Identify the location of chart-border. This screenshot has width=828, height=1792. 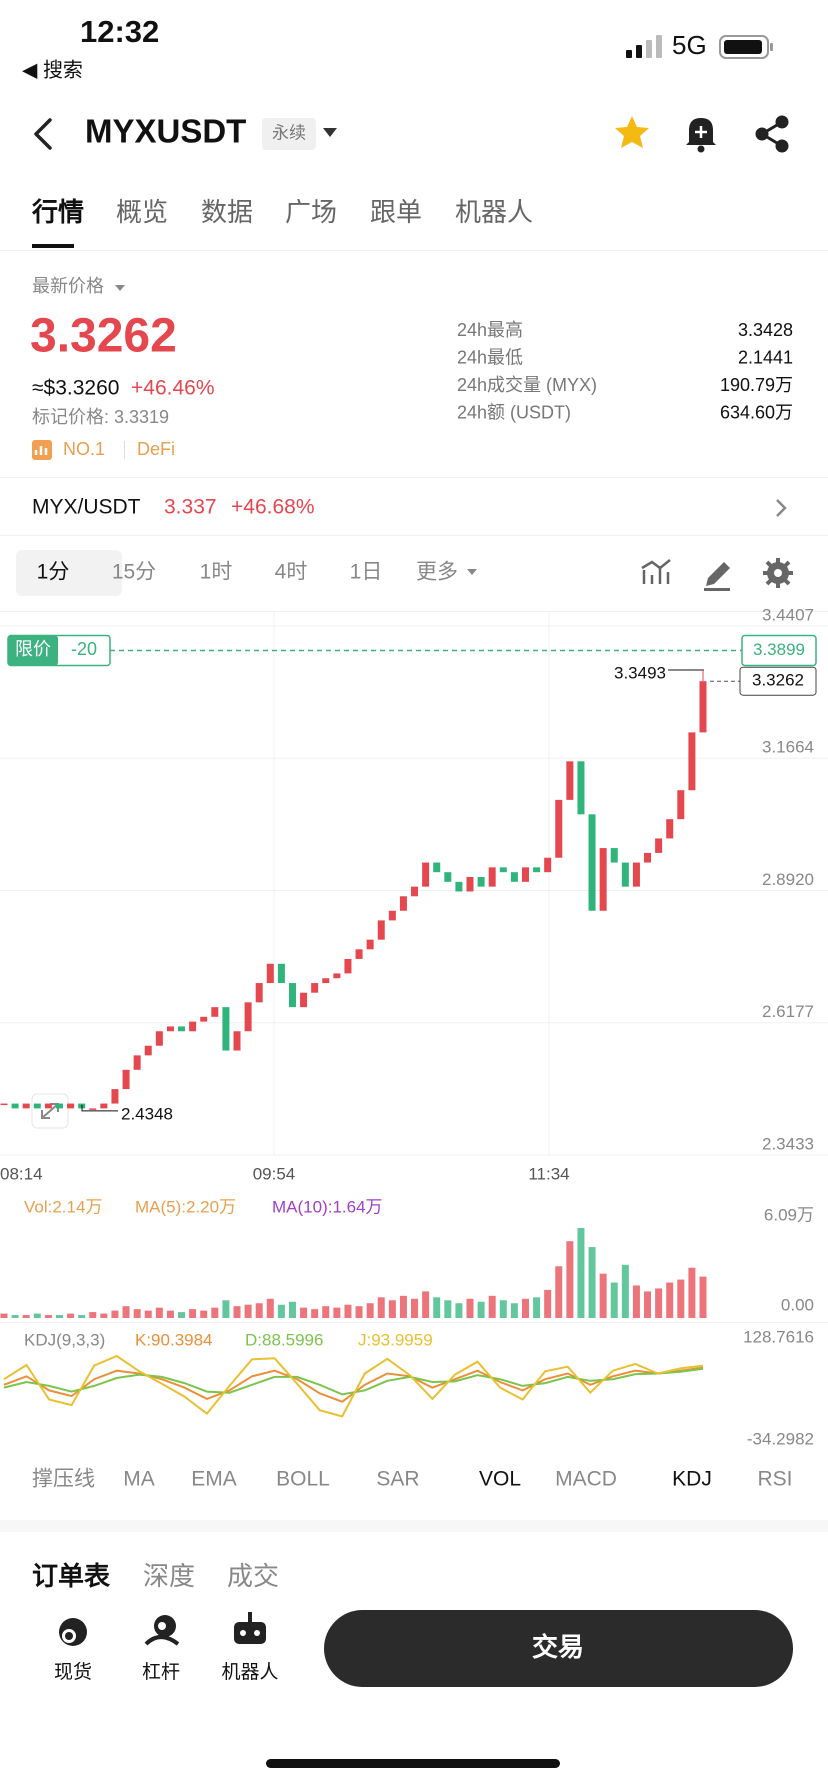
(414, 611).